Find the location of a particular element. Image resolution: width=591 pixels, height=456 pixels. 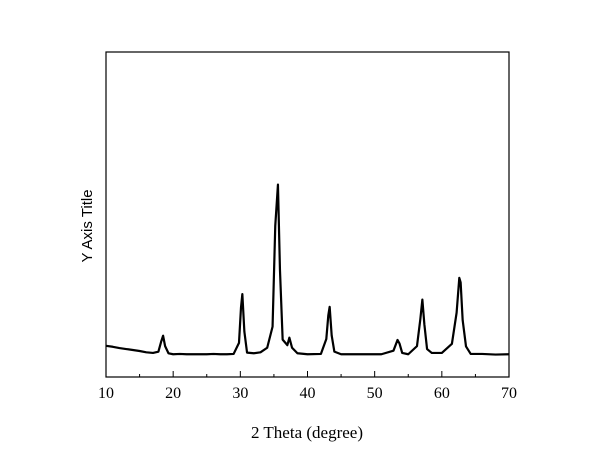

x-axis-ticks is located at coordinates (307, 374).